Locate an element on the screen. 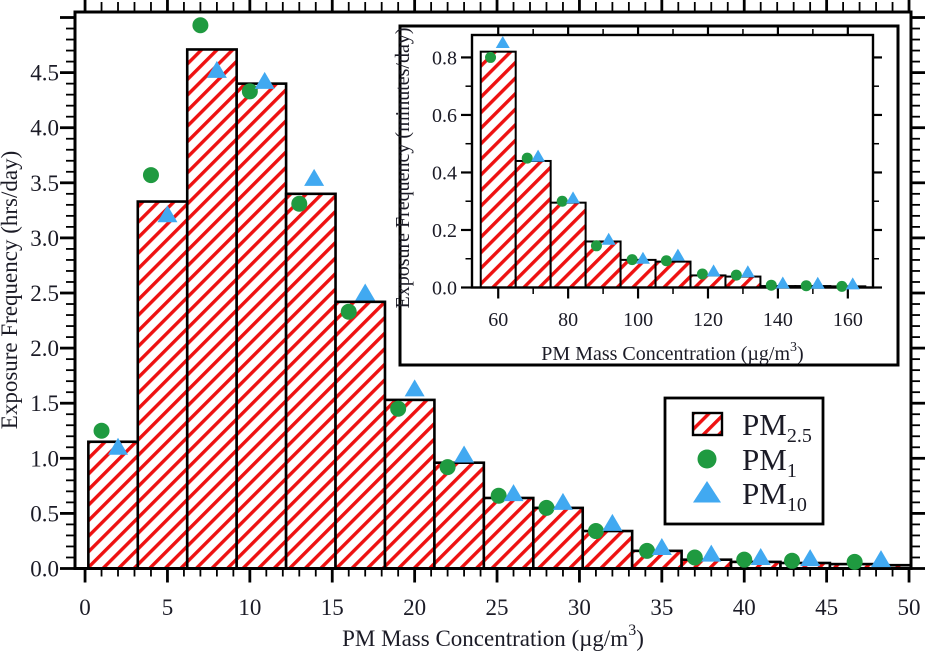  y-tick-label: 3.5 is located at coordinates (44, 183).